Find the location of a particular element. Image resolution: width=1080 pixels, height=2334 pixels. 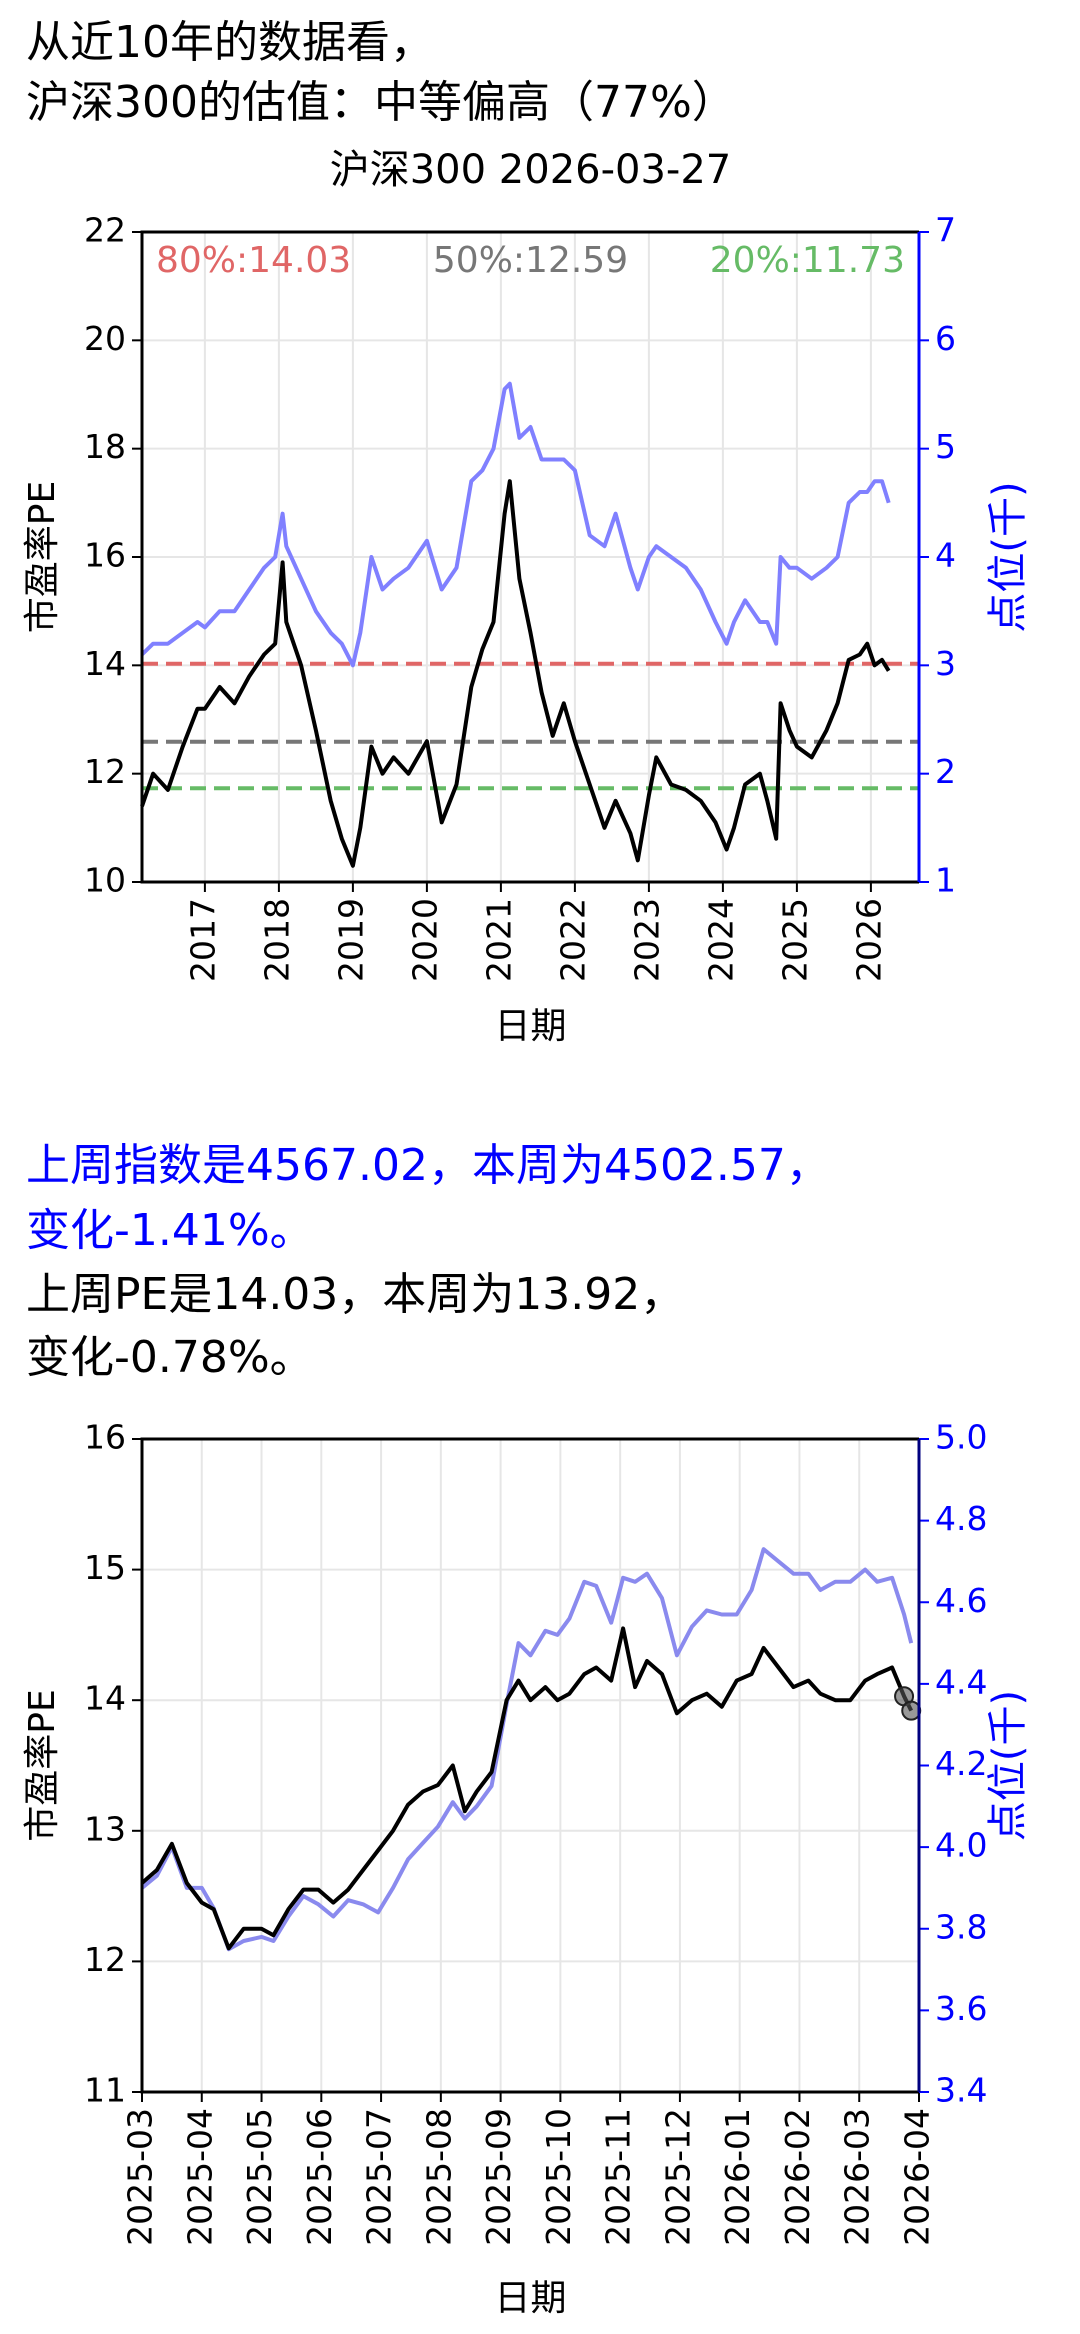

x-tick-label: 2017 is located at coordinates (202, 940).